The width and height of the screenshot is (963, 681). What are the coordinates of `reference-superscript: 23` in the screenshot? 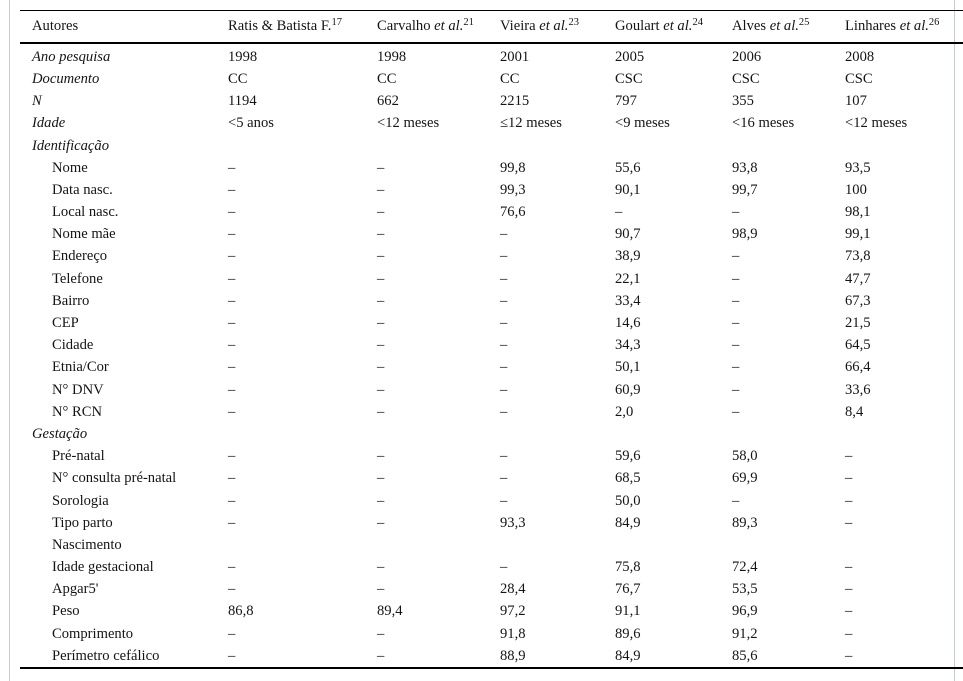 It's located at (573, 22).